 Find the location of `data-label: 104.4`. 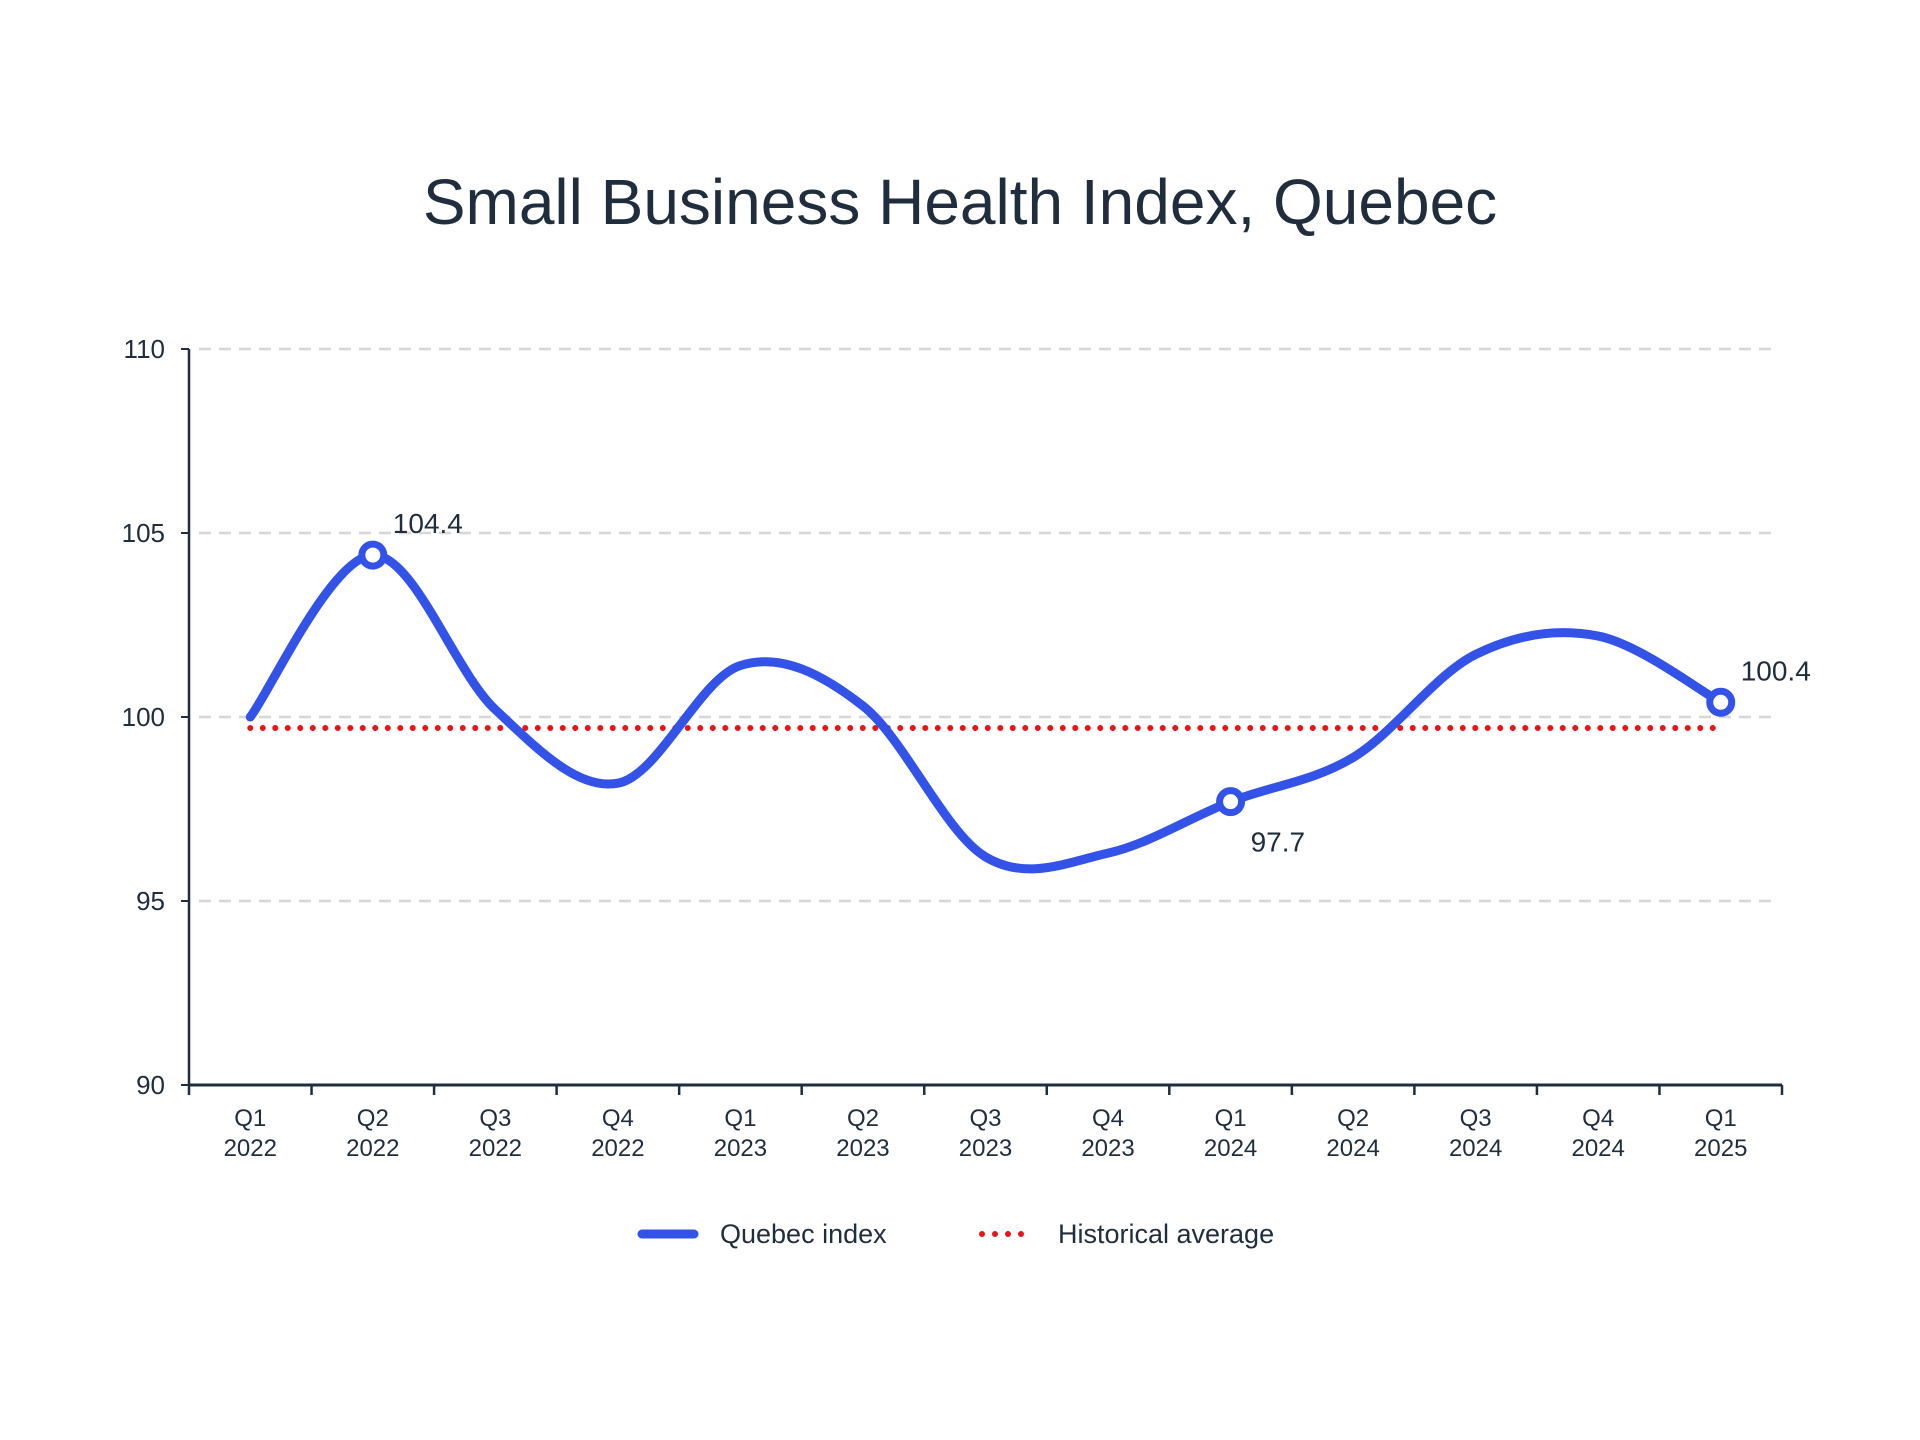

data-label: 104.4 is located at coordinates (428, 523).